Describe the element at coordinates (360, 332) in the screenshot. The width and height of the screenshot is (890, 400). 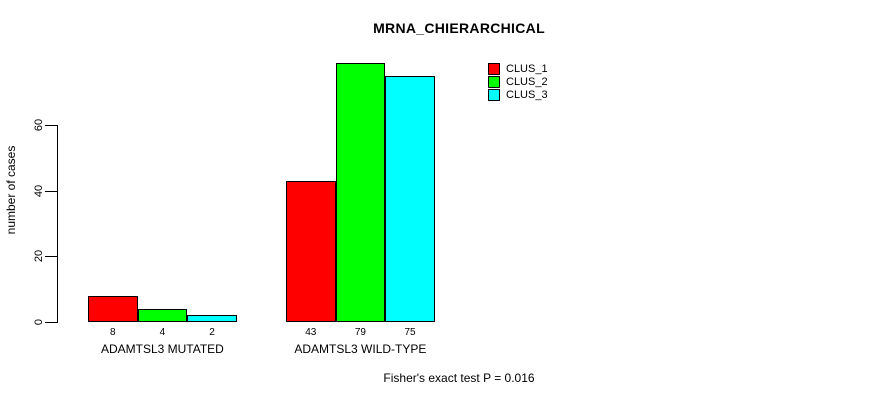
I see `bar-value-label: 79` at that location.